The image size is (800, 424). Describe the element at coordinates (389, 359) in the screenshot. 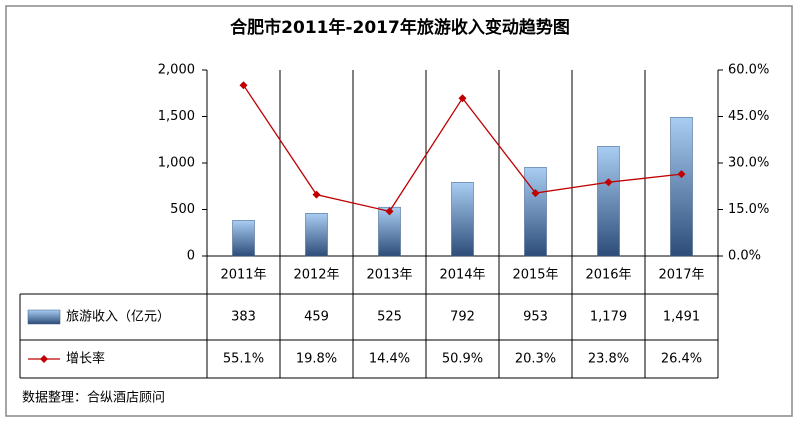

I see `table-value: 14.4%` at that location.